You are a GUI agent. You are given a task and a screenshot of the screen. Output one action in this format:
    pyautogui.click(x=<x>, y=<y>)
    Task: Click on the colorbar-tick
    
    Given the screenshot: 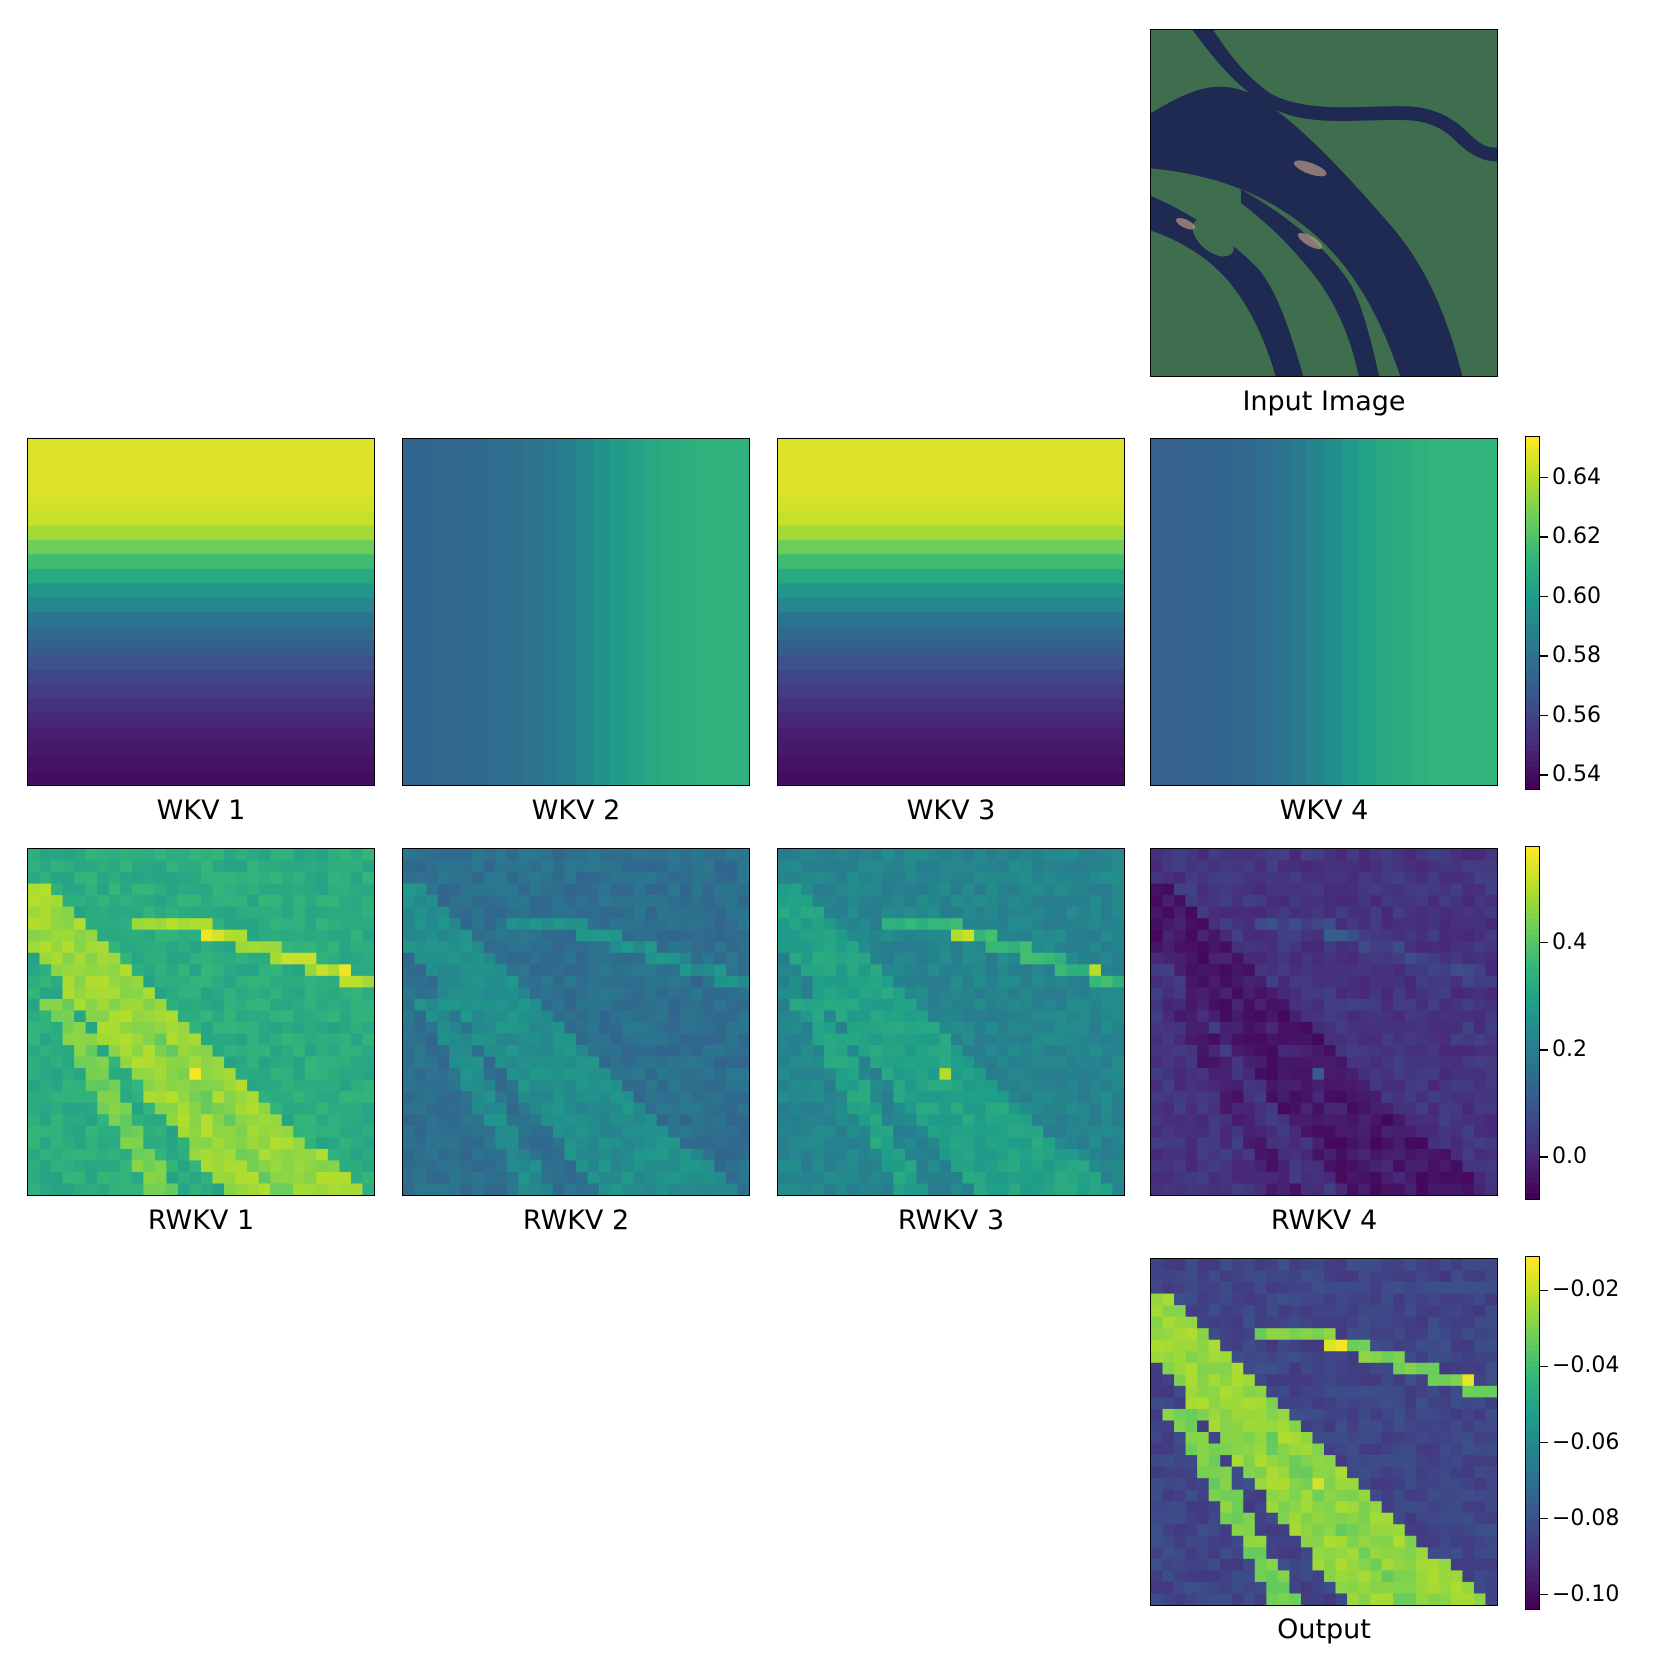 What is the action you would take?
    pyautogui.click(x=1544, y=942)
    